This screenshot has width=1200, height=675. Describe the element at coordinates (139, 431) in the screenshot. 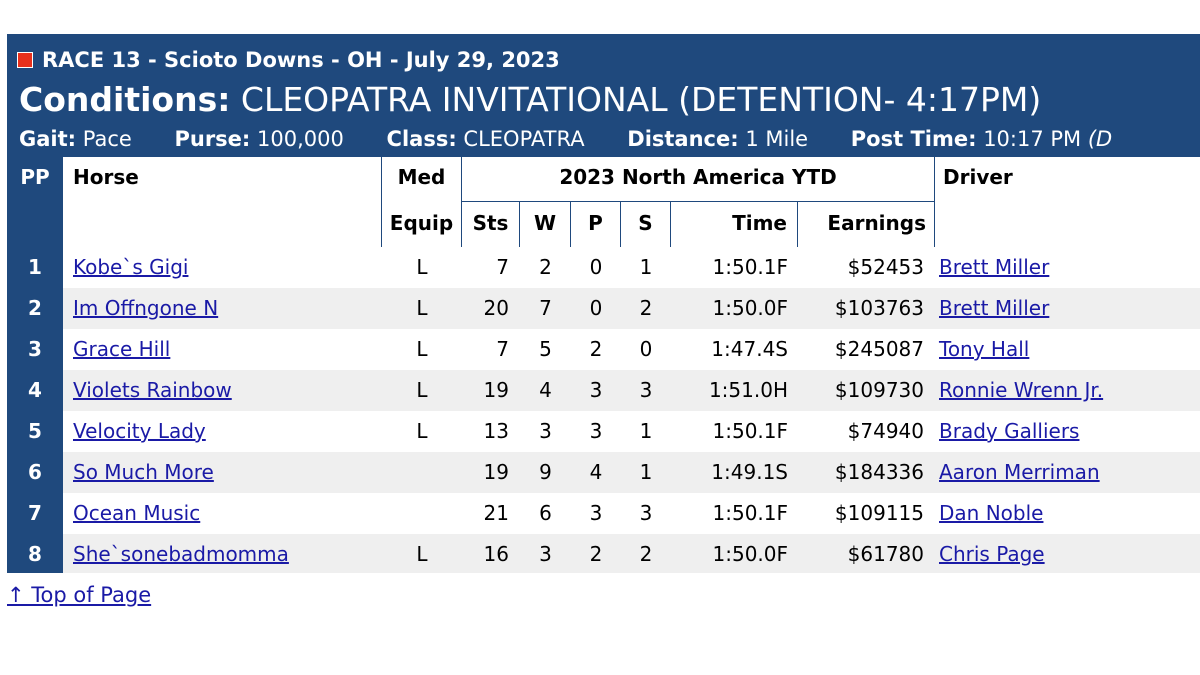

I see `horse-link: Velocity Lady` at that location.